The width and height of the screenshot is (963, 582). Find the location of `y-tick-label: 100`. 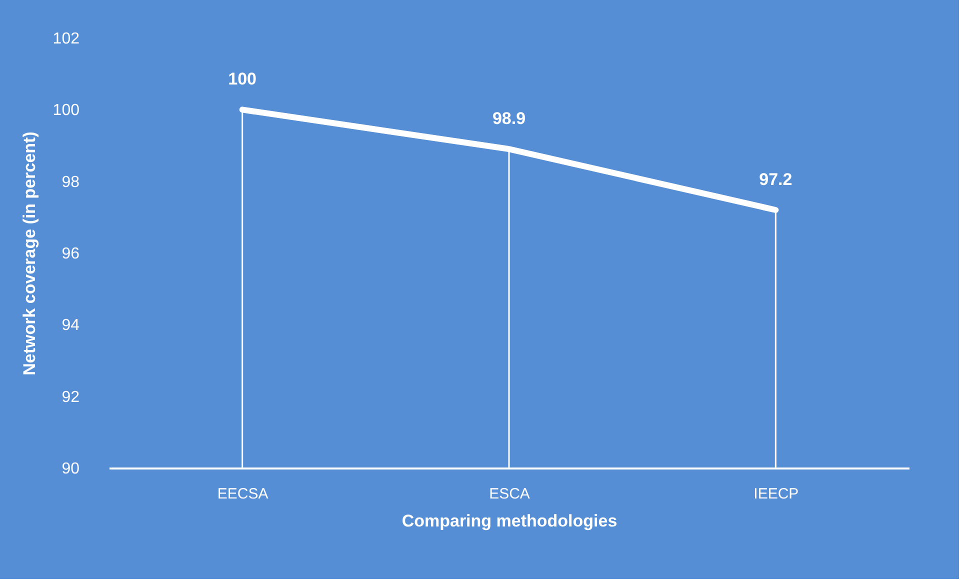

y-tick-label: 100 is located at coordinates (66, 111).